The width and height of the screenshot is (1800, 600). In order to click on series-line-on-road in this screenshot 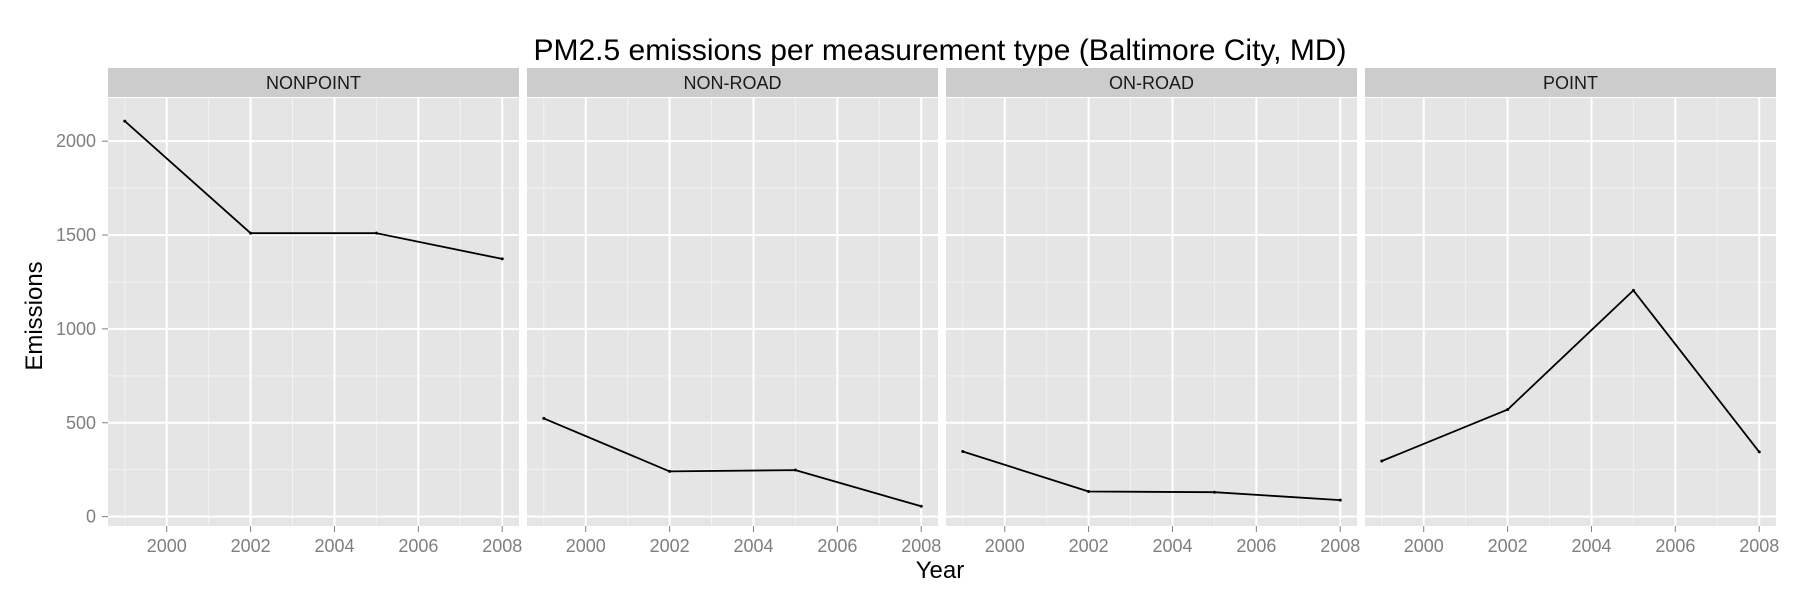, I will do `click(1151, 475)`.